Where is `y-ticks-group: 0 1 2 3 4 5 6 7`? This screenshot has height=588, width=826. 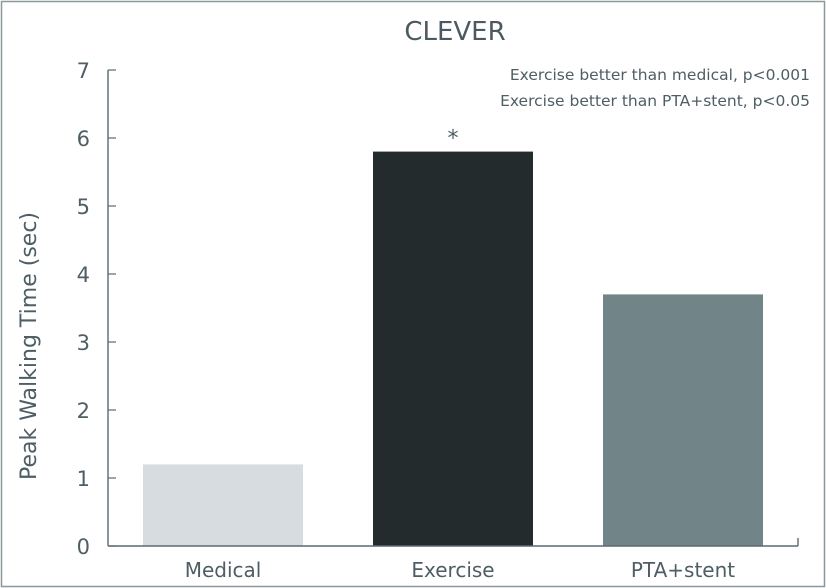 y-ticks-group: 0 1 2 3 4 5 6 7 is located at coordinates (96, 309).